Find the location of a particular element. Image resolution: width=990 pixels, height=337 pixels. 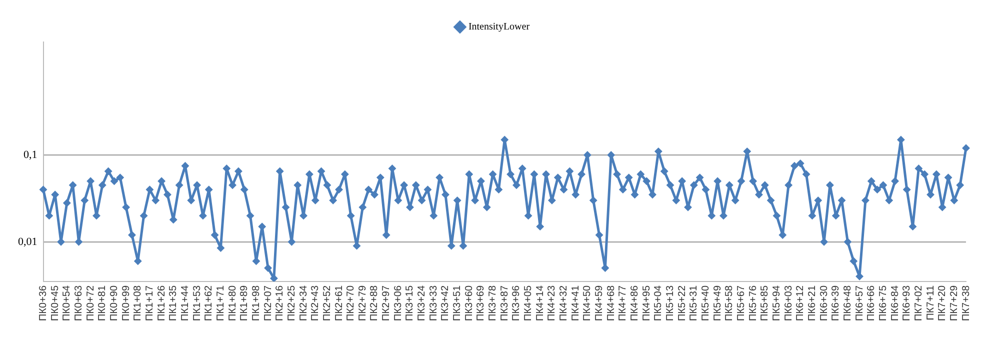

x-tick-label: ПК7+11 is located at coordinates (930, 302).